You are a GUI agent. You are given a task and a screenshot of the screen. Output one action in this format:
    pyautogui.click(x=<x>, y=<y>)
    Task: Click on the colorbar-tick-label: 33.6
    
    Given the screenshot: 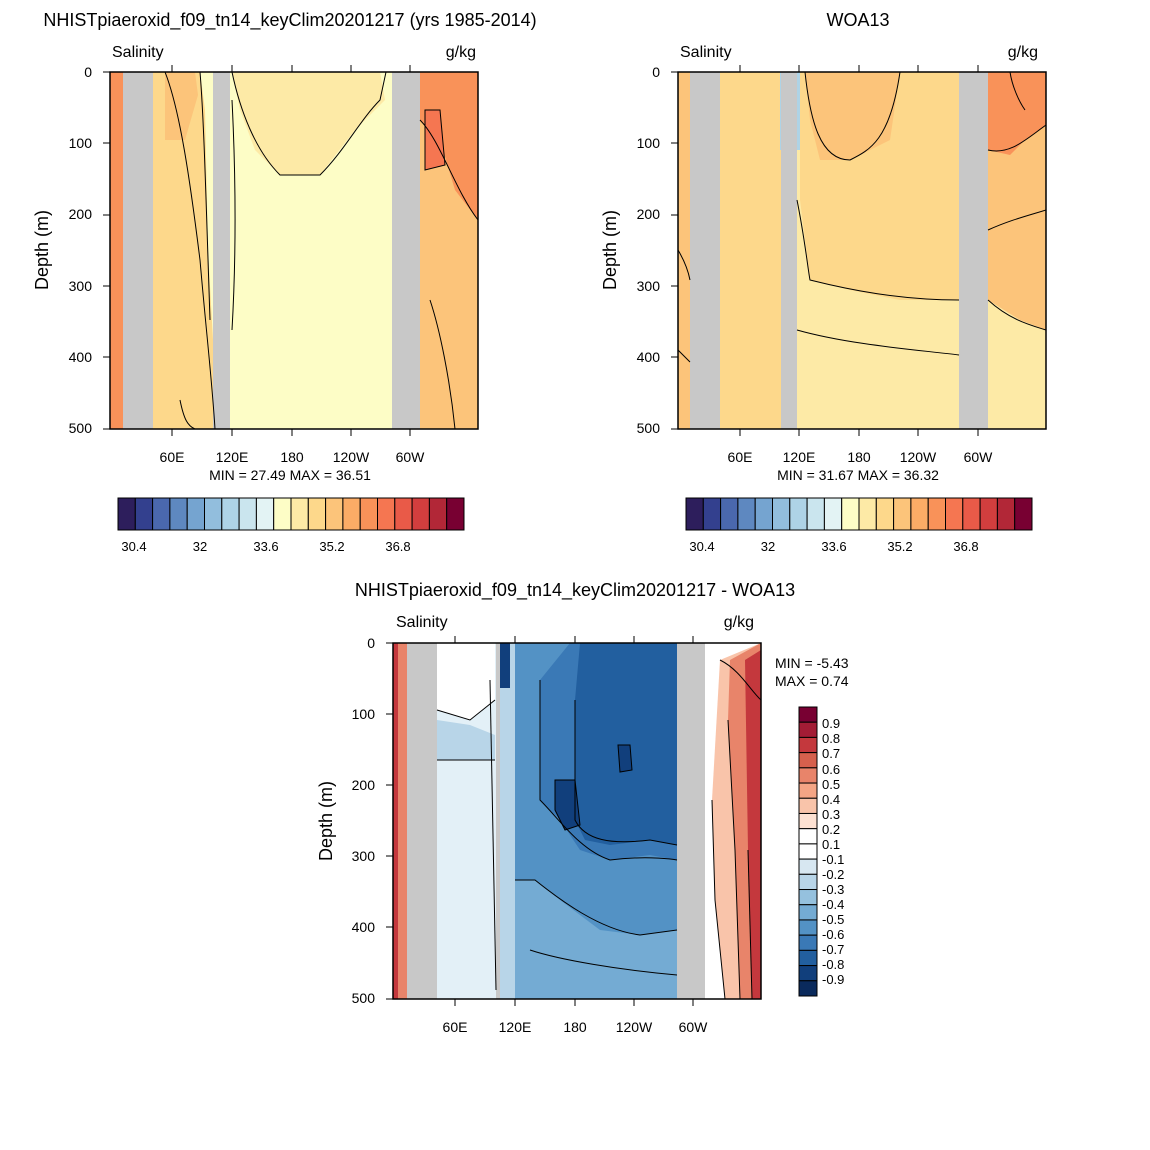 What is the action you would take?
    pyautogui.click(x=265, y=546)
    